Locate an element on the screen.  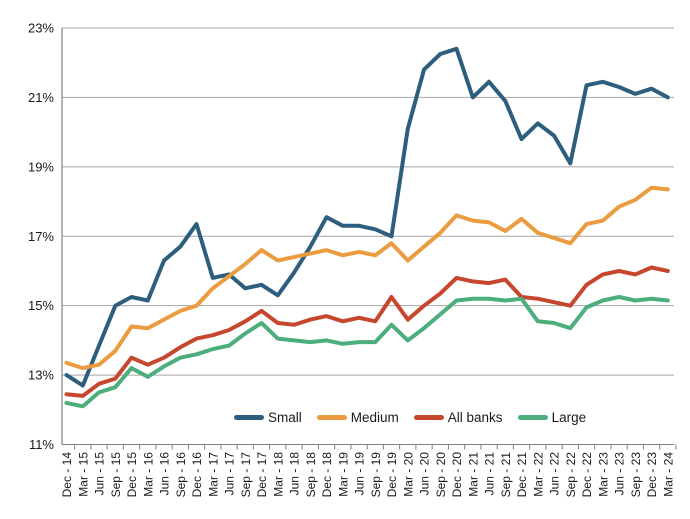
x-tick-label: Mar - 16 is located at coordinates (148, 474).